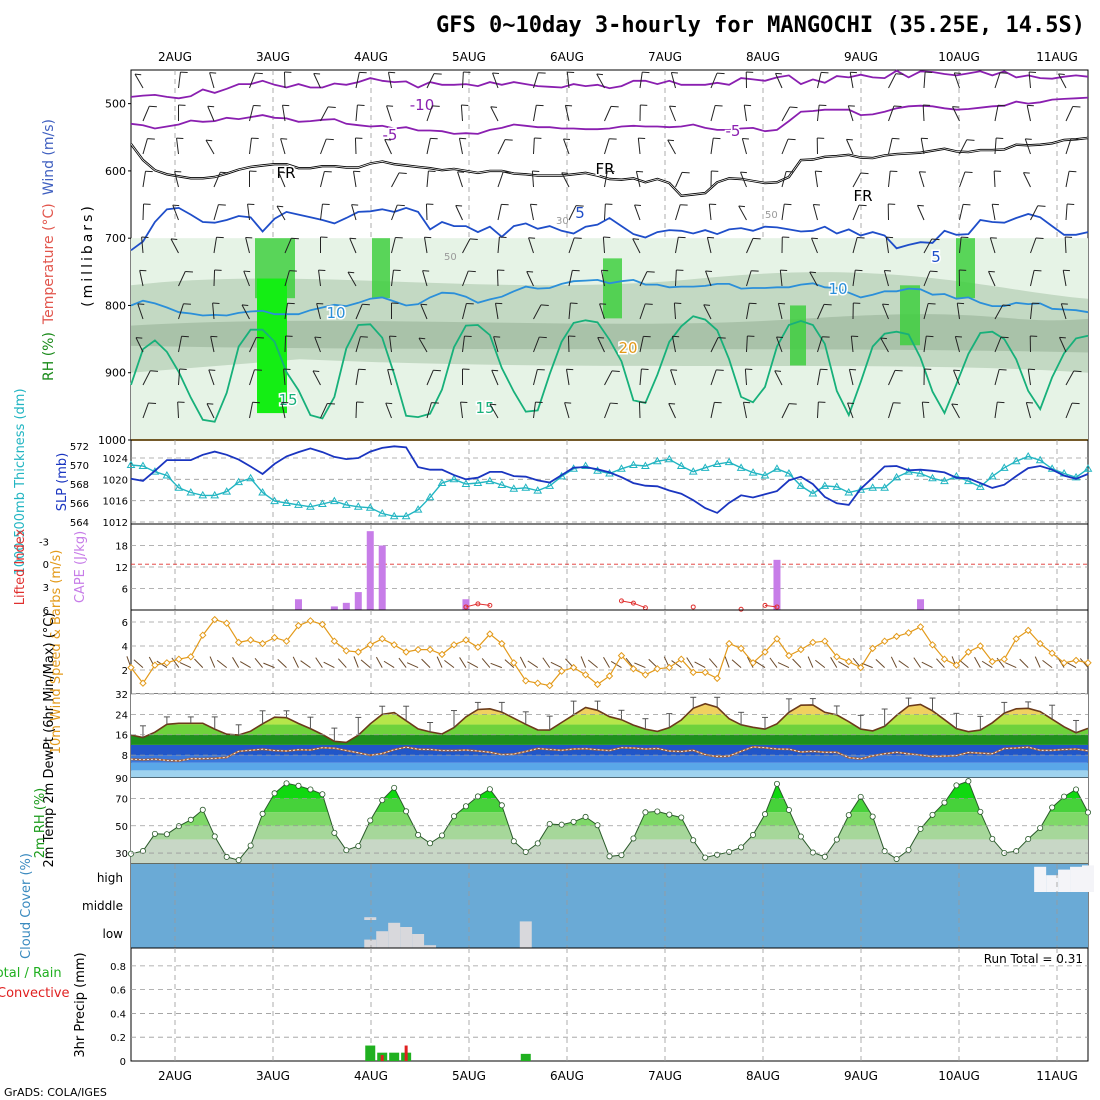 The image size is (1100, 1100). What do you see at coordinates (26, 906) in the screenshot?
I see `cloud-axis-label: Cloud Cover (%)` at bounding box center [26, 906].